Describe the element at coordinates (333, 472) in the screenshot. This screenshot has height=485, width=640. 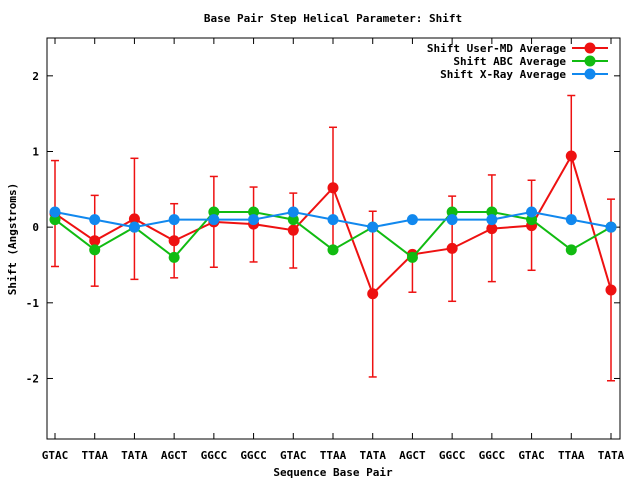
I see `x-axis-label: Sequence Base Pair` at that location.